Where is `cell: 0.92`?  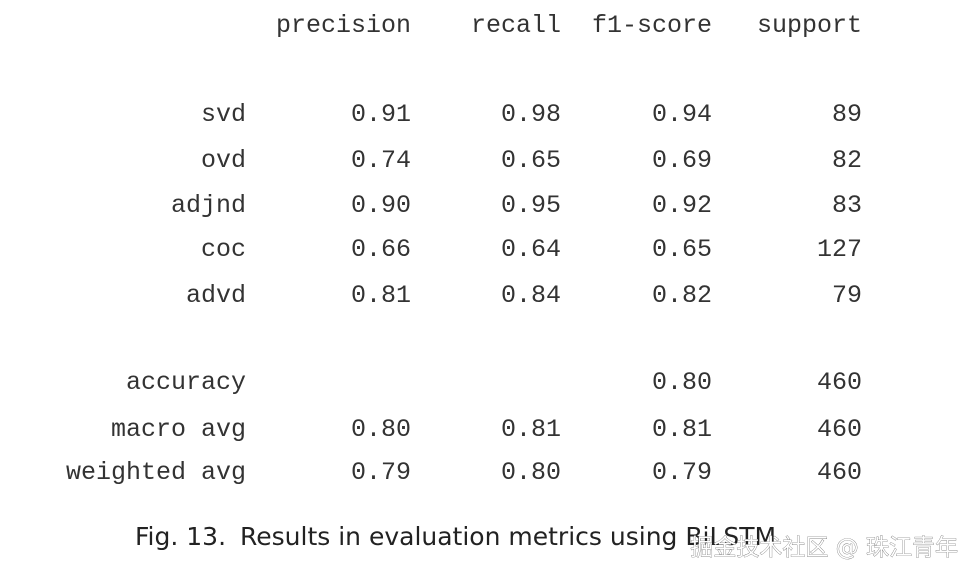 cell: 0.92 is located at coordinates (682, 205).